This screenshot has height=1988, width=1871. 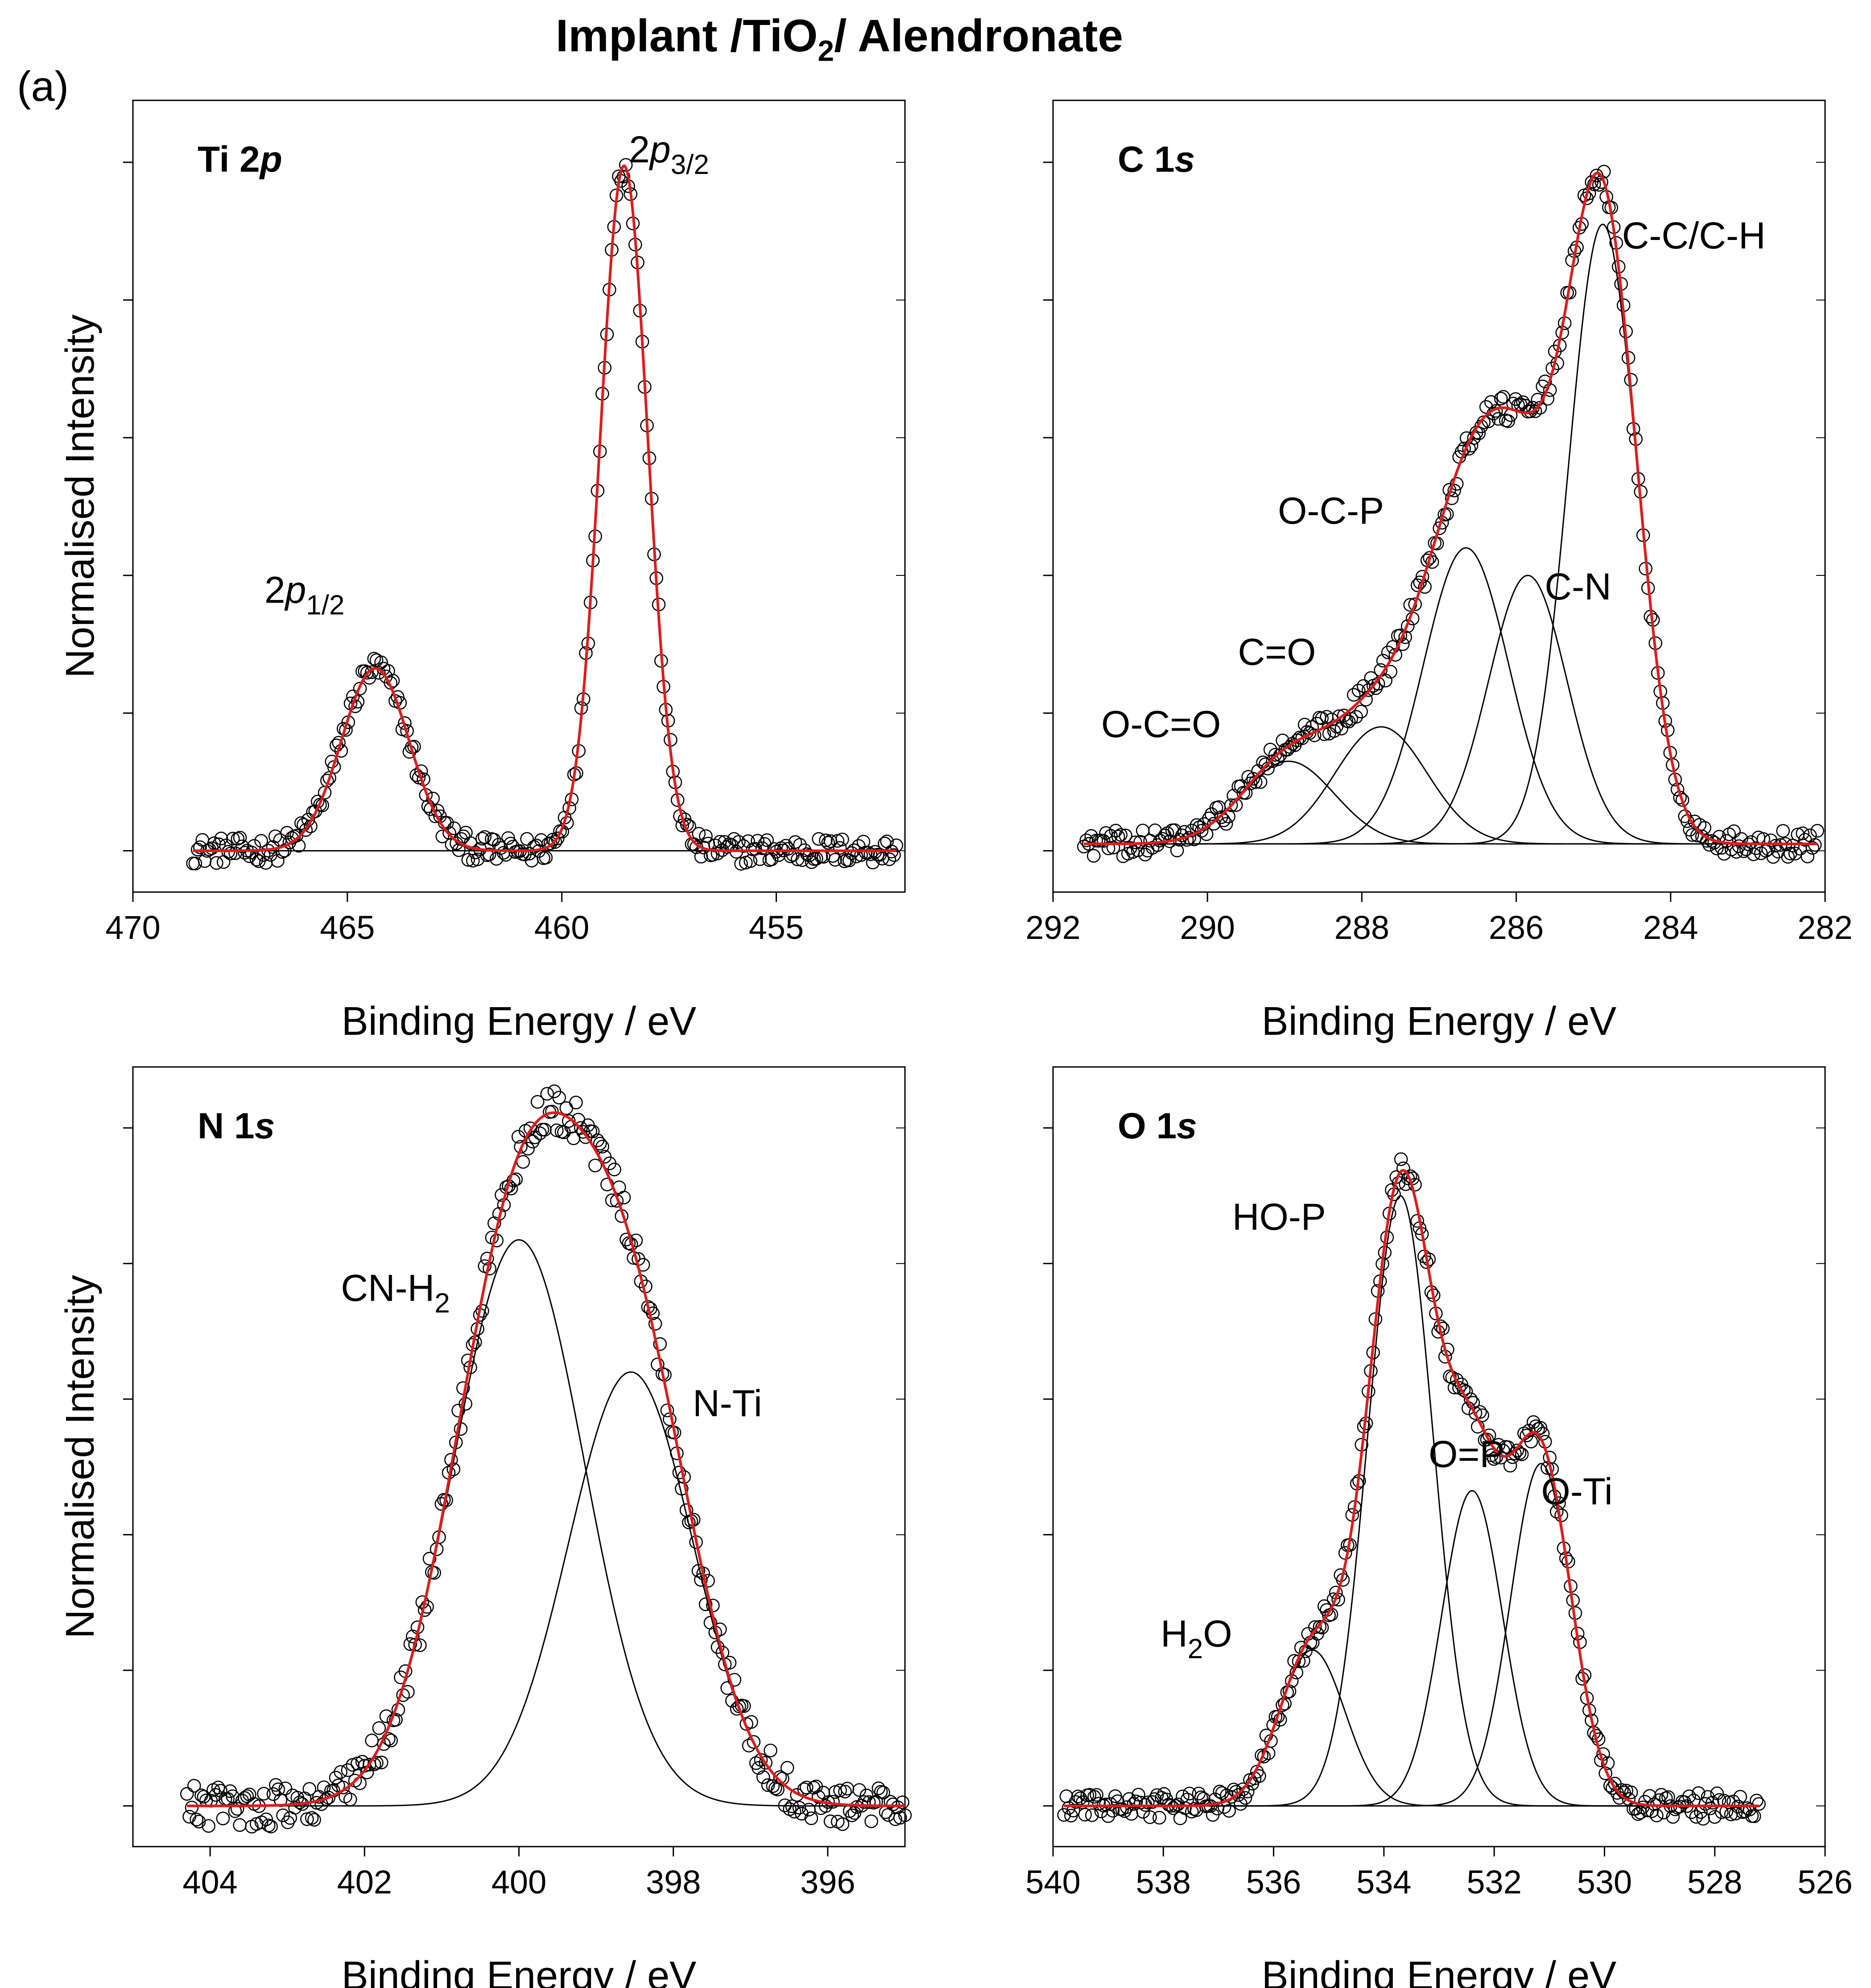 I want to click on annotation-suffix: O, so click(x=1217, y=1634).